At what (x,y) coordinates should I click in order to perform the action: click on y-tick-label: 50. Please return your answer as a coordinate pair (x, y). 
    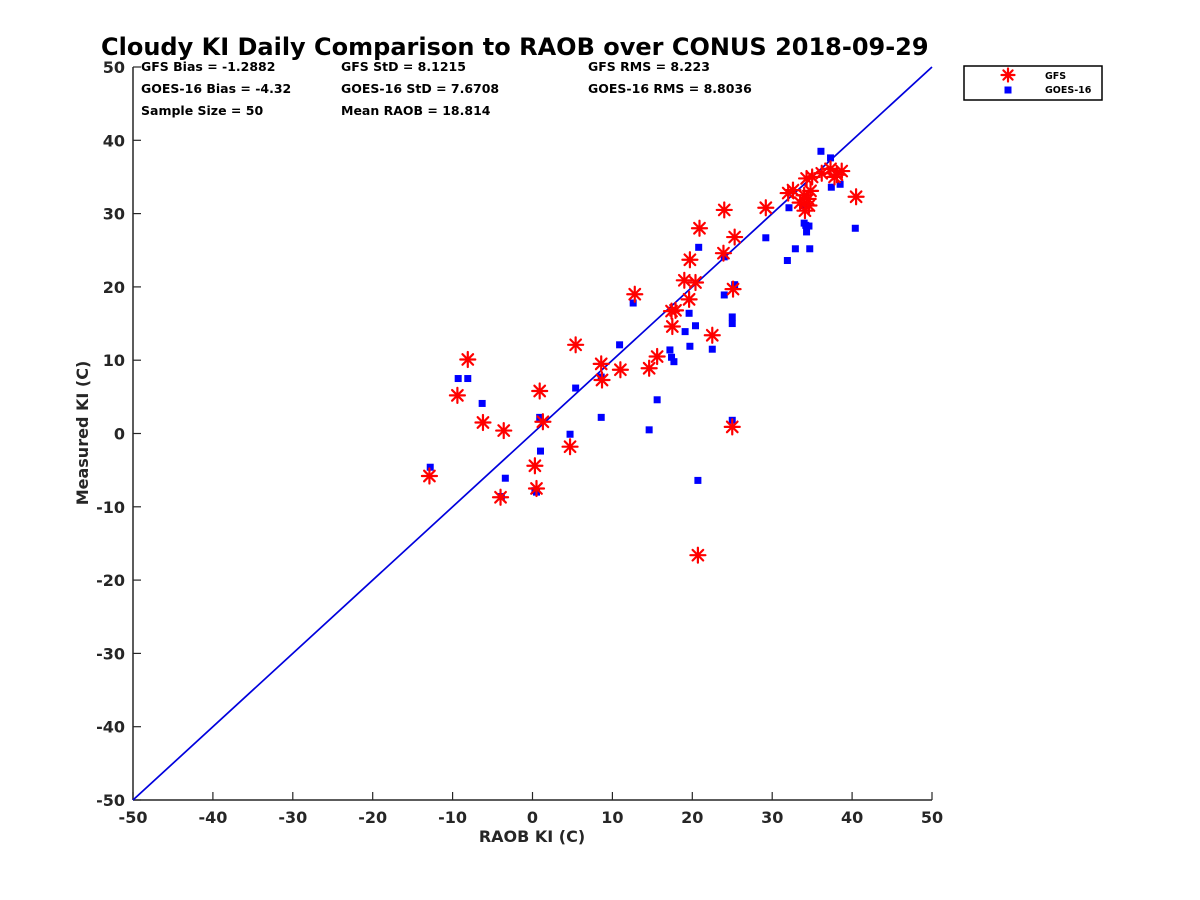
    Looking at the image, I should click on (114, 67).